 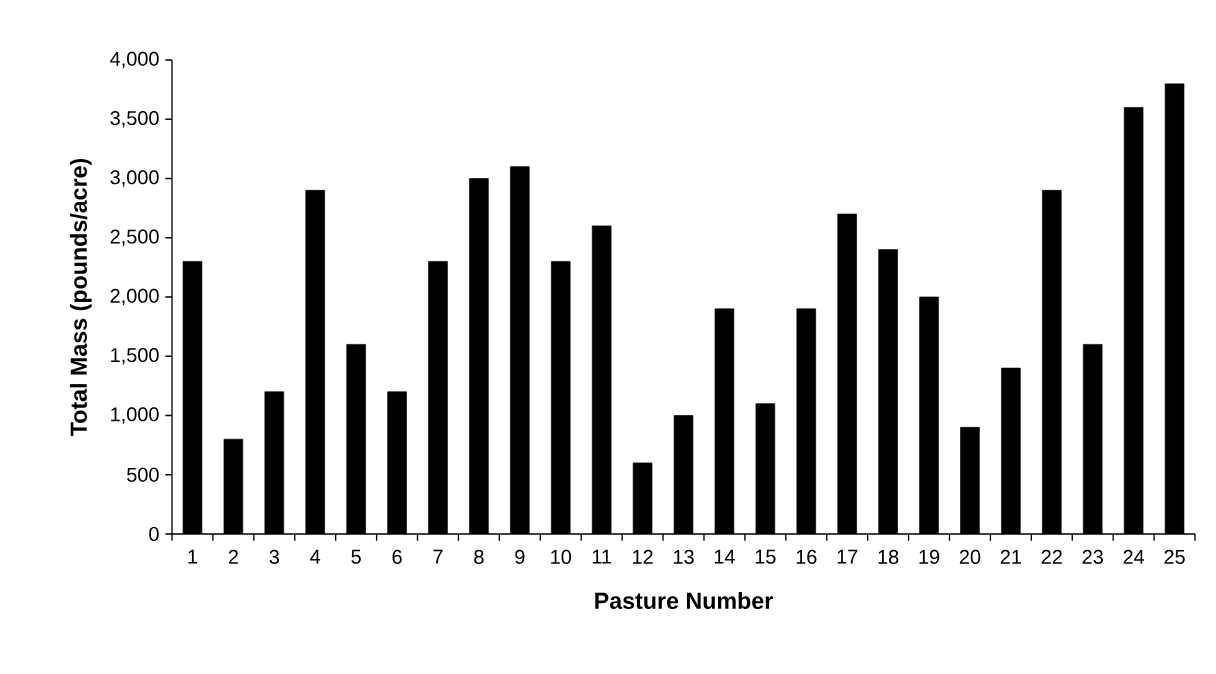 I want to click on y-tick-label: 3,000, so click(x=134, y=178).